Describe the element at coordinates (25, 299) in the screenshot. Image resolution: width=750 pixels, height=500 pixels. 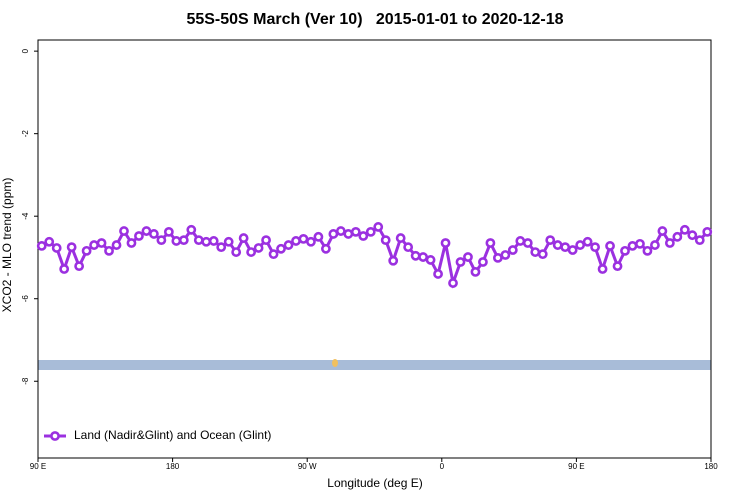
I see `y-tick-label: -6` at that location.